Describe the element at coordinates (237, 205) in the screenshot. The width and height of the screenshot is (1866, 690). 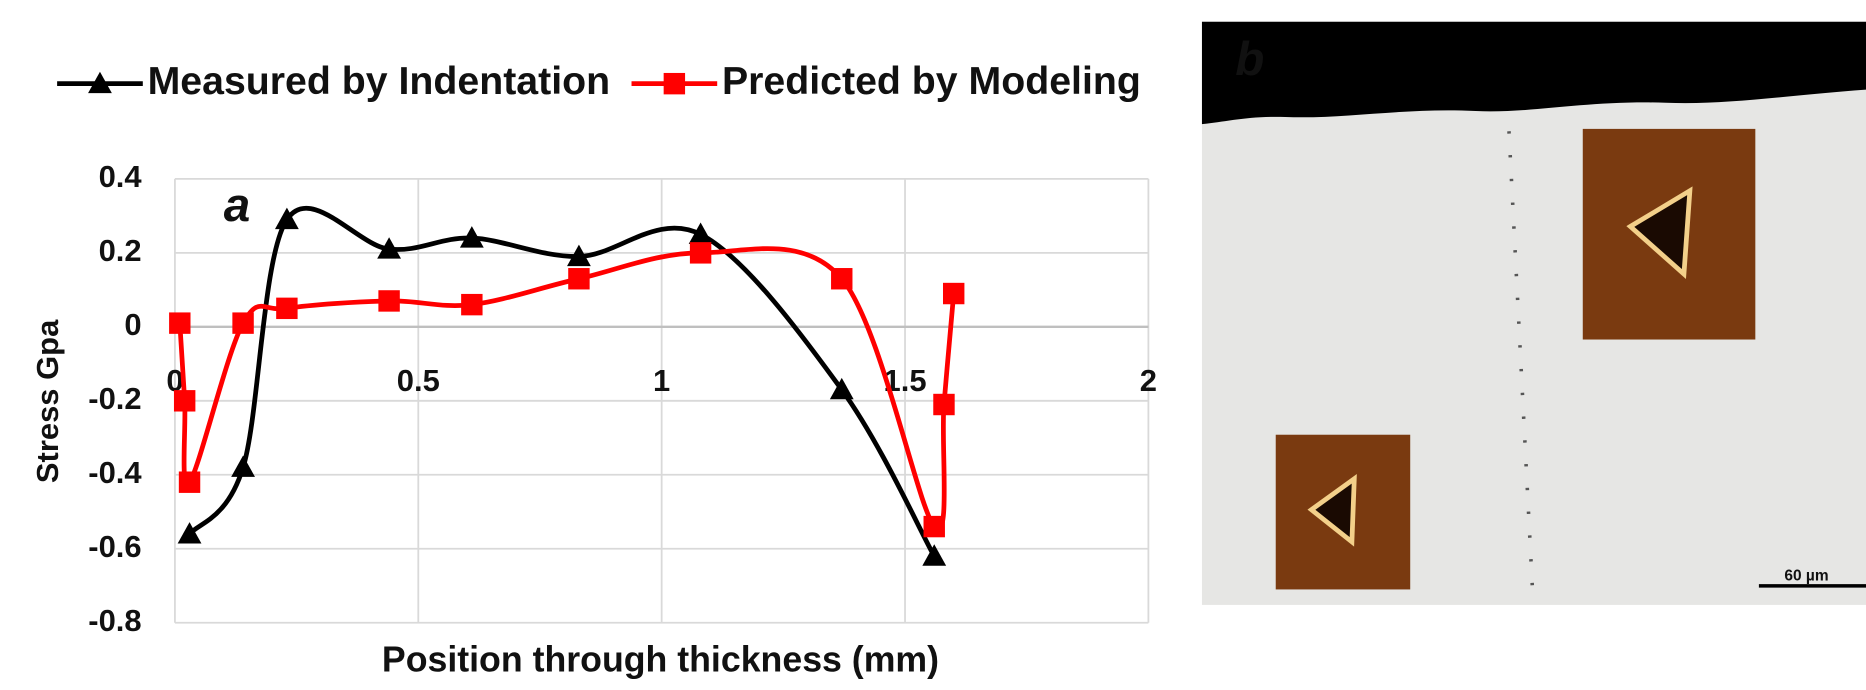
I see `panel-label: a` at that location.